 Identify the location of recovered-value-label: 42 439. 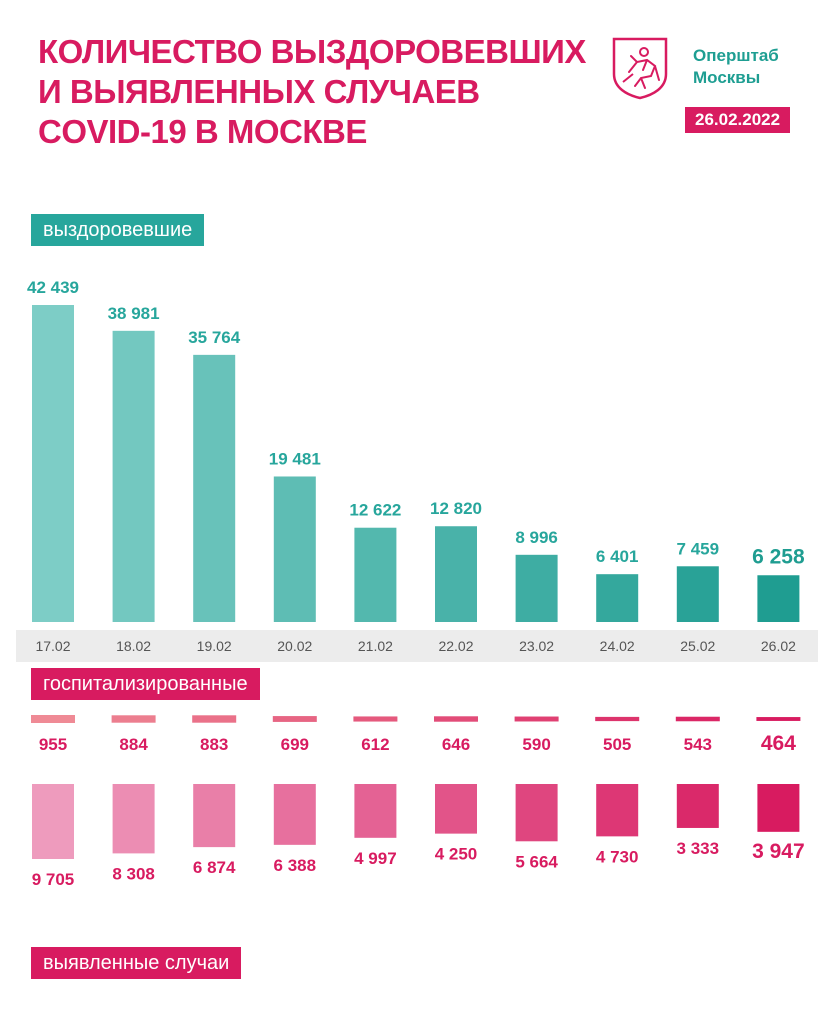
(53, 287).